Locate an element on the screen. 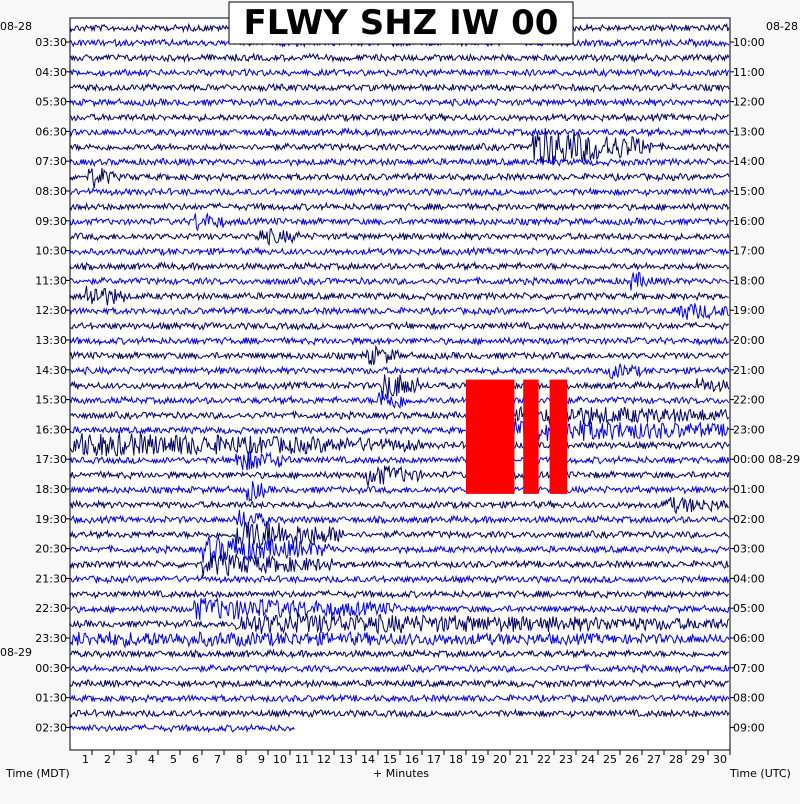 This screenshot has width=800, height=804. x-tick-label-5: 6 is located at coordinates (195, 759).